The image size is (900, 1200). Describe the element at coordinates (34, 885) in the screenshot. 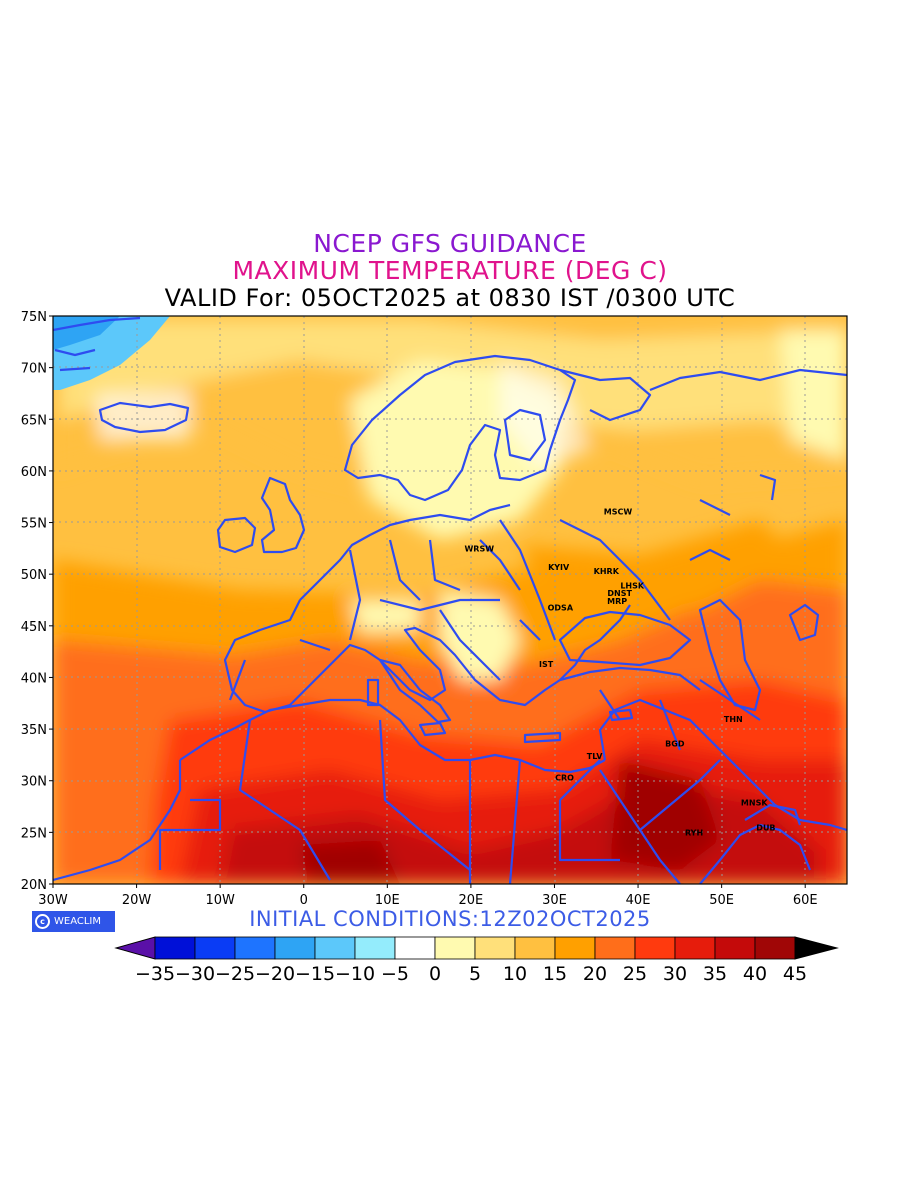

I see `lat-label: 20N` at that location.